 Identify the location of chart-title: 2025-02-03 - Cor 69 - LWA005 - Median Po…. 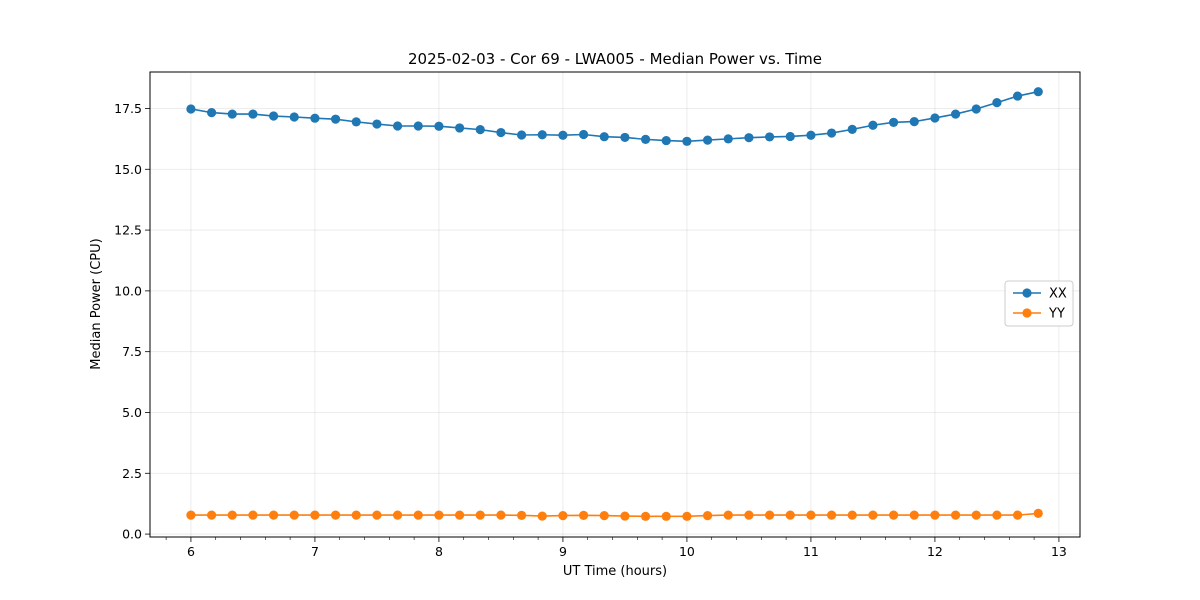
(615, 59).